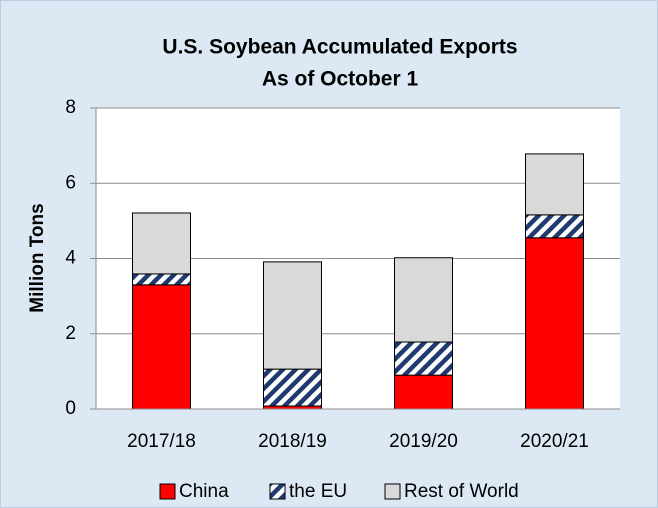 This screenshot has width=658, height=508. Describe the element at coordinates (292, 441) in the screenshot. I see `x-tick-label: 2018/19` at that location.